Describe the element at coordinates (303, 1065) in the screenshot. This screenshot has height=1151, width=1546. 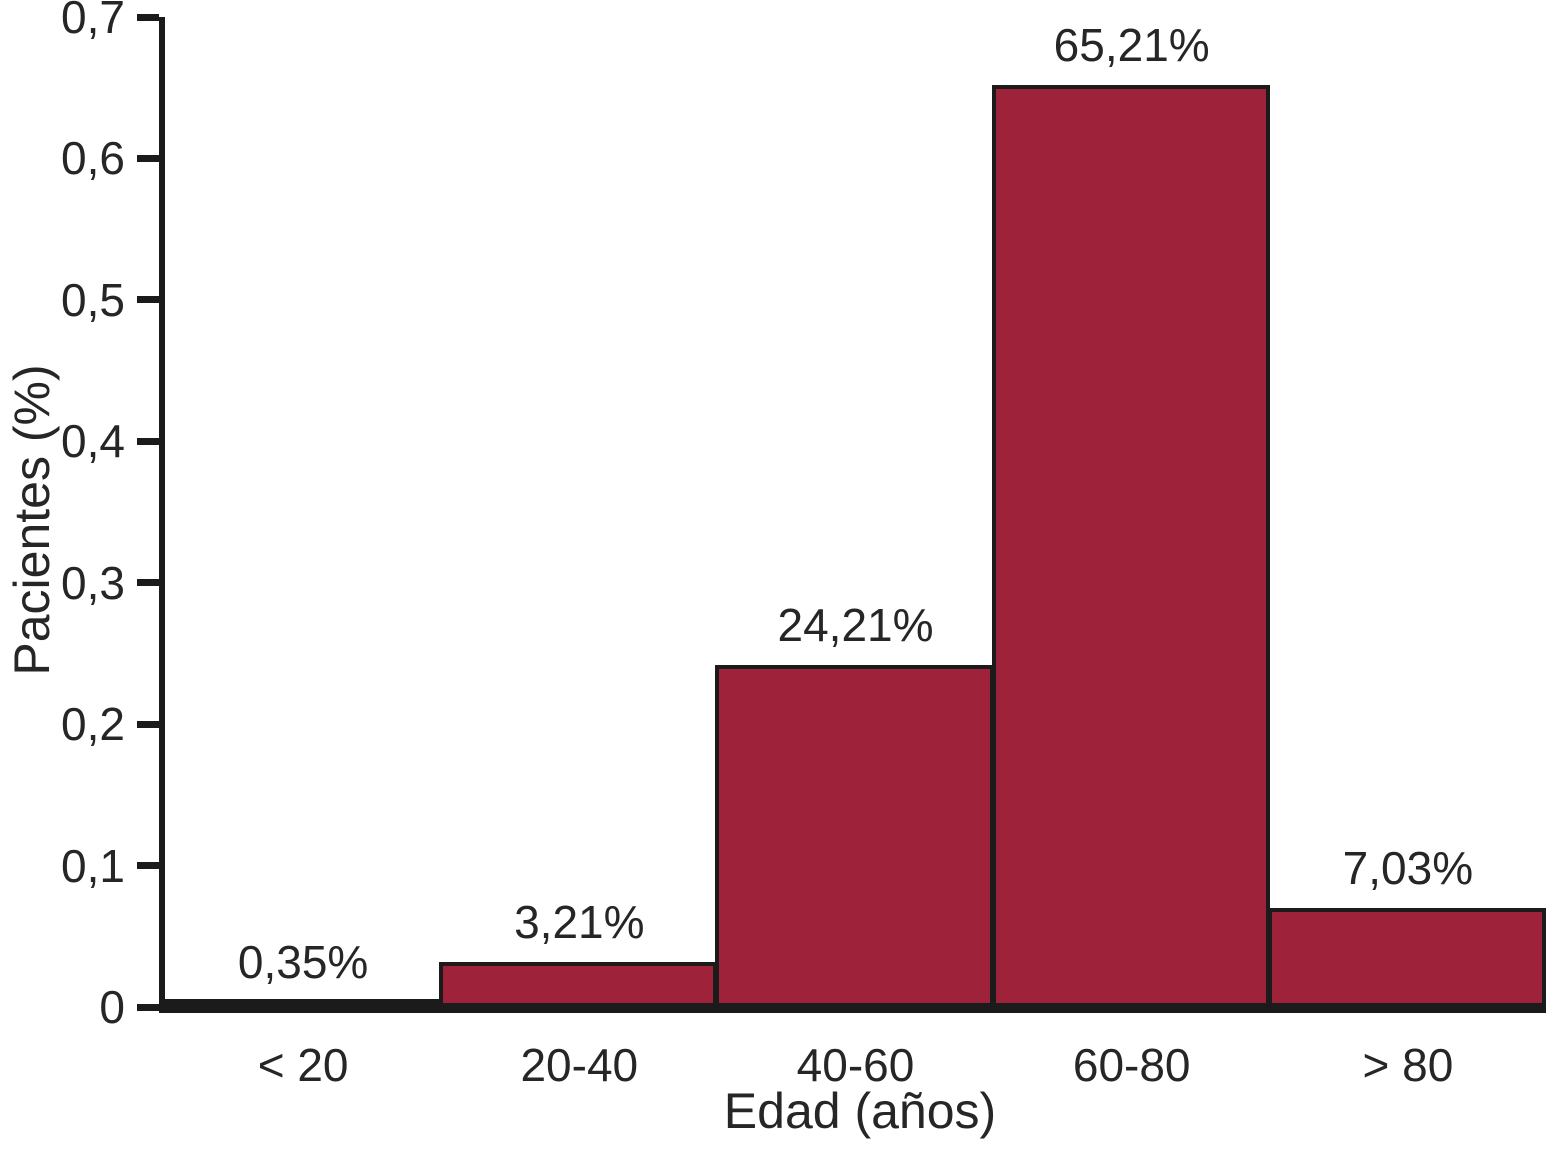
I see `x-tick-label: < 20` at that location.